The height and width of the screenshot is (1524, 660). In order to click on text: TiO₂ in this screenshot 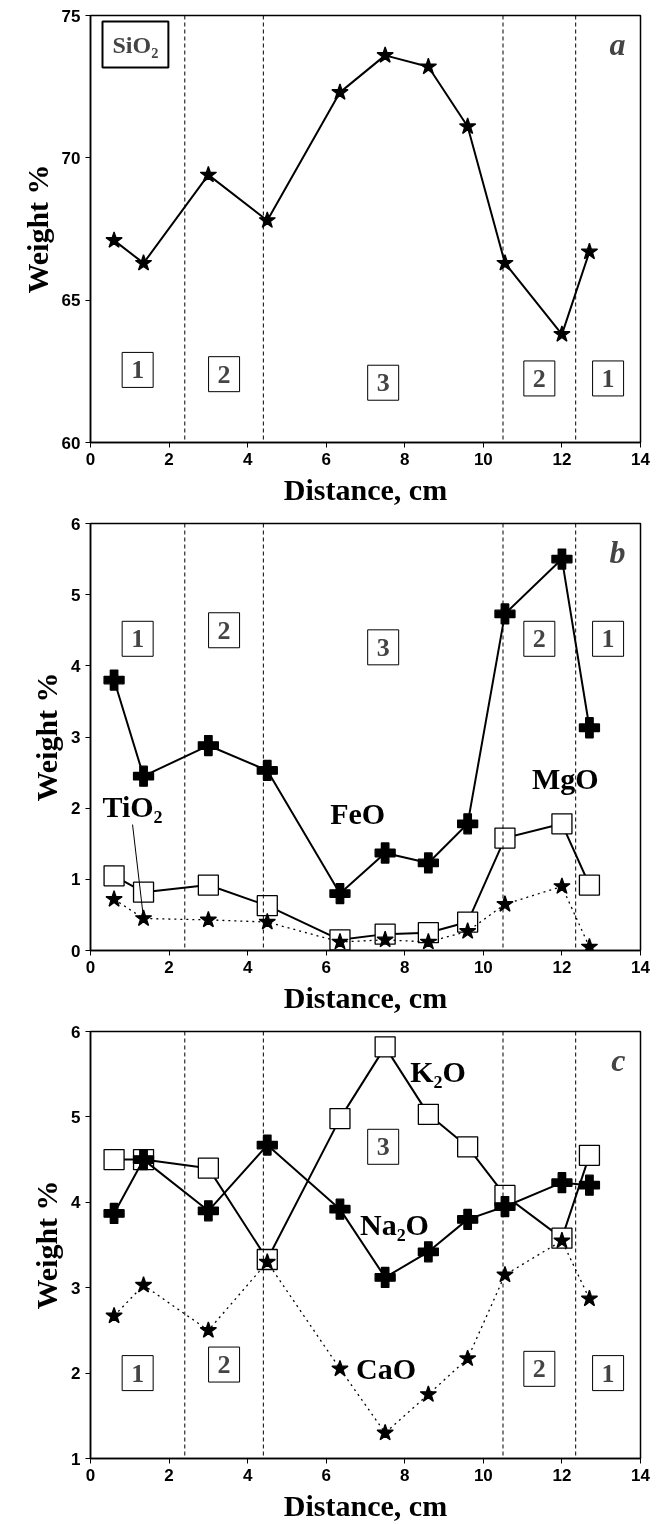, I will do `click(132, 806)`.